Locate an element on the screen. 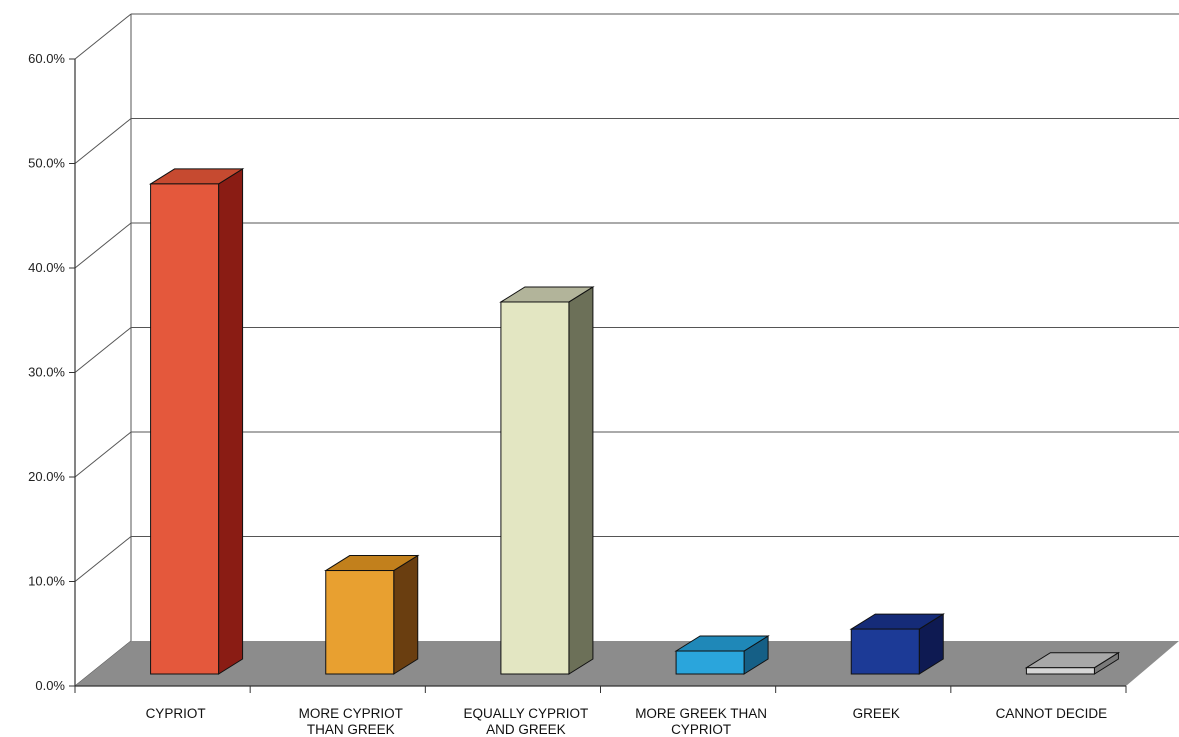 The width and height of the screenshot is (1179, 737). x-tick-label: CYPRIOT is located at coordinates (176, 713).